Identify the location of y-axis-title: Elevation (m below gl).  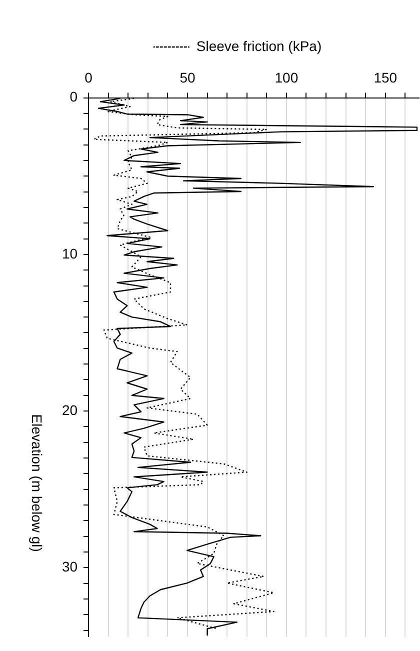
(37, 483).